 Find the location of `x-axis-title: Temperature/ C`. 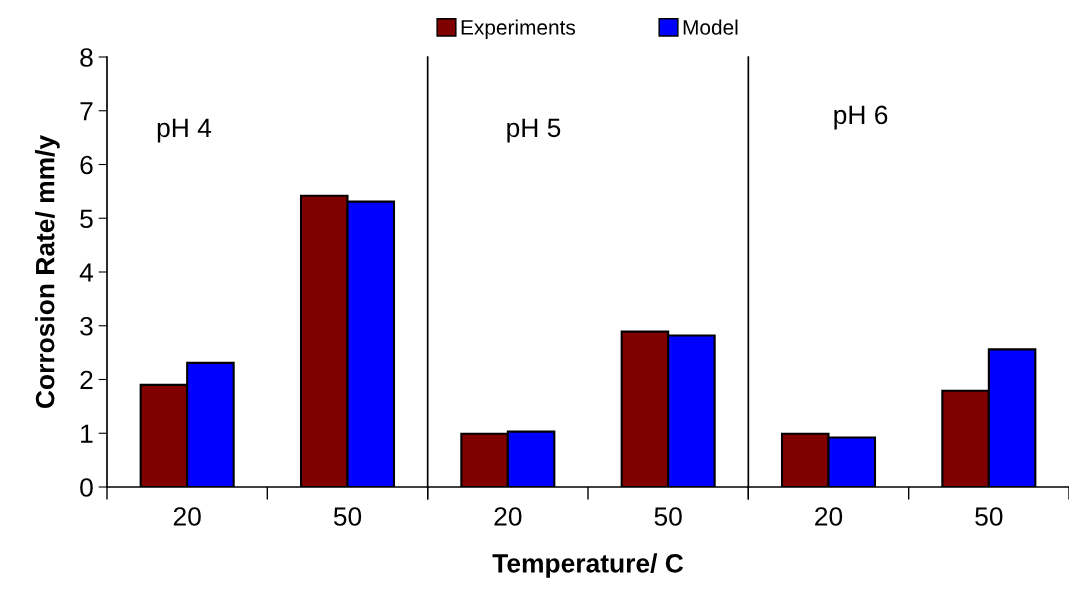

x-axis-title: Temperature/ C is located at coordinates (588, 565).